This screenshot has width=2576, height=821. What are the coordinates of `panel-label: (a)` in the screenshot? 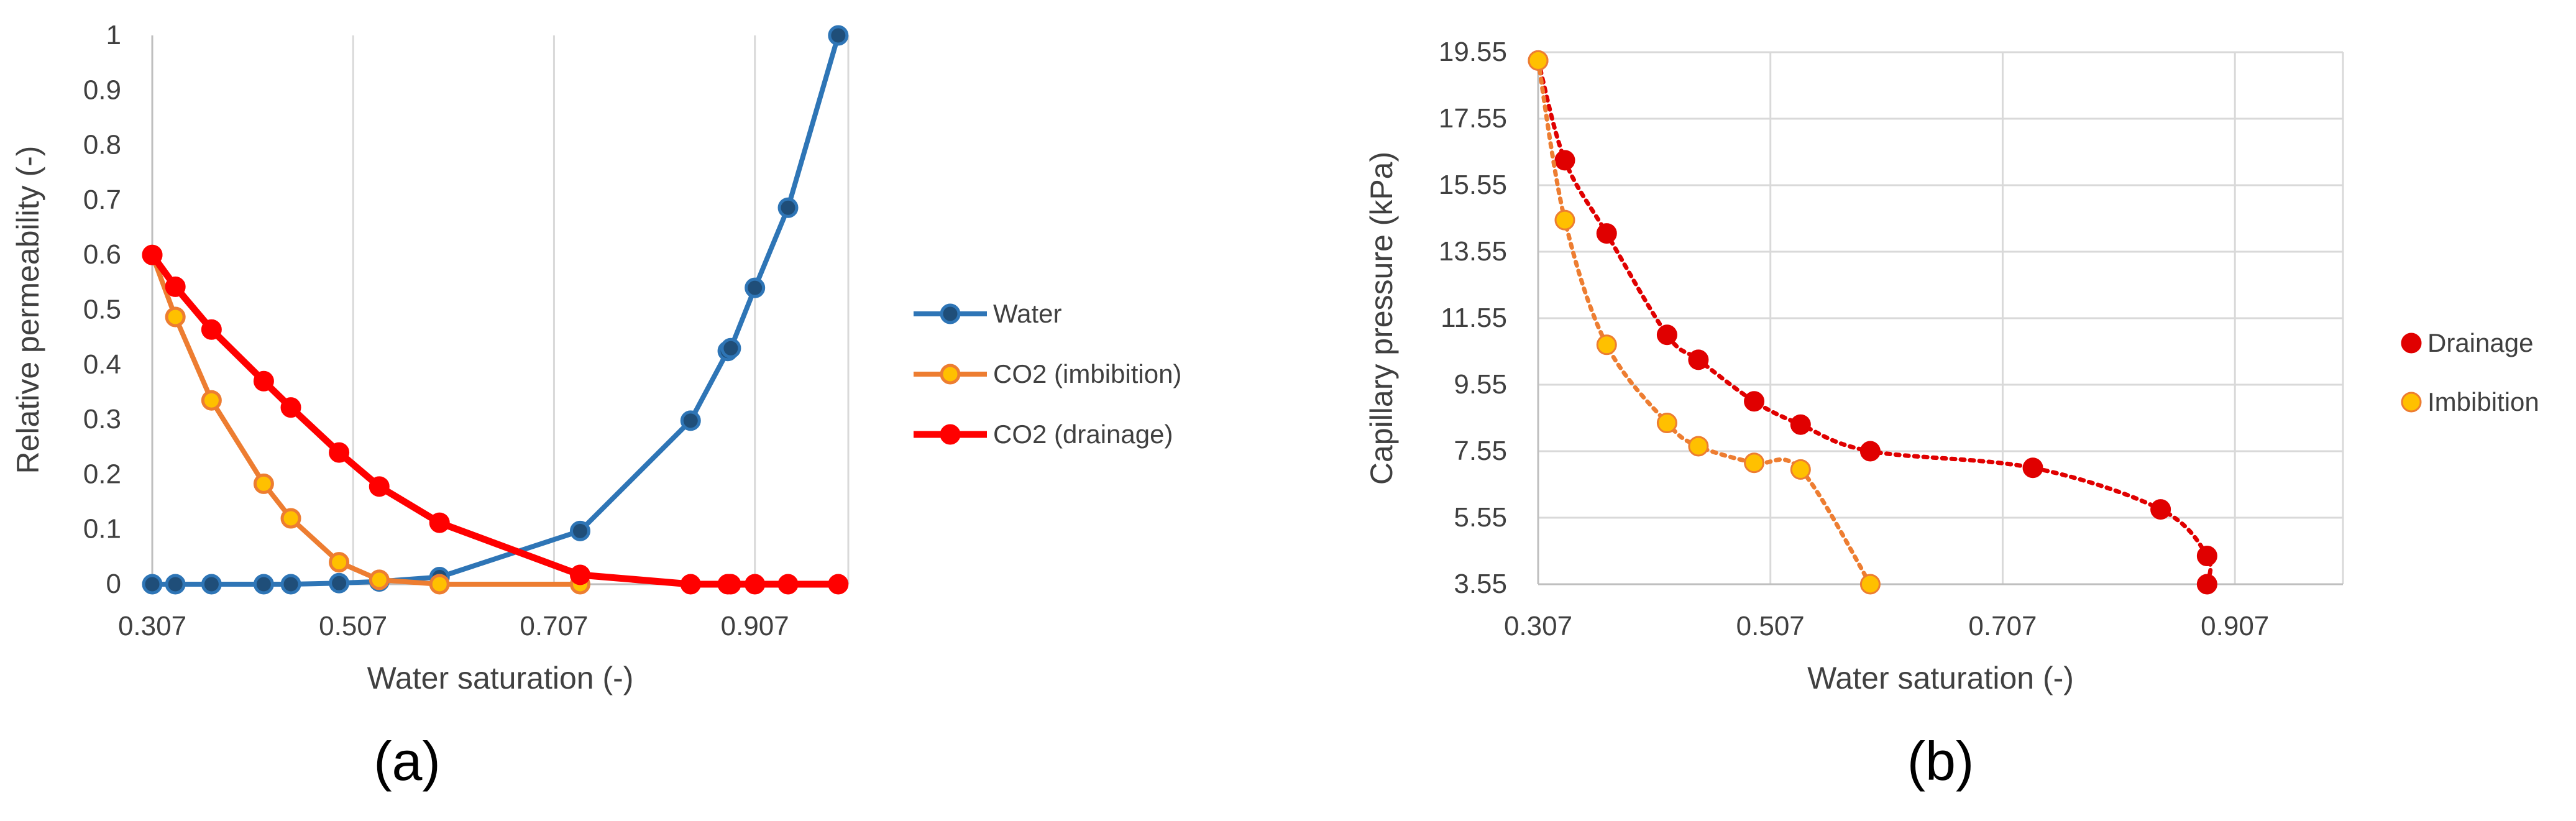 It's located at (407, 761).